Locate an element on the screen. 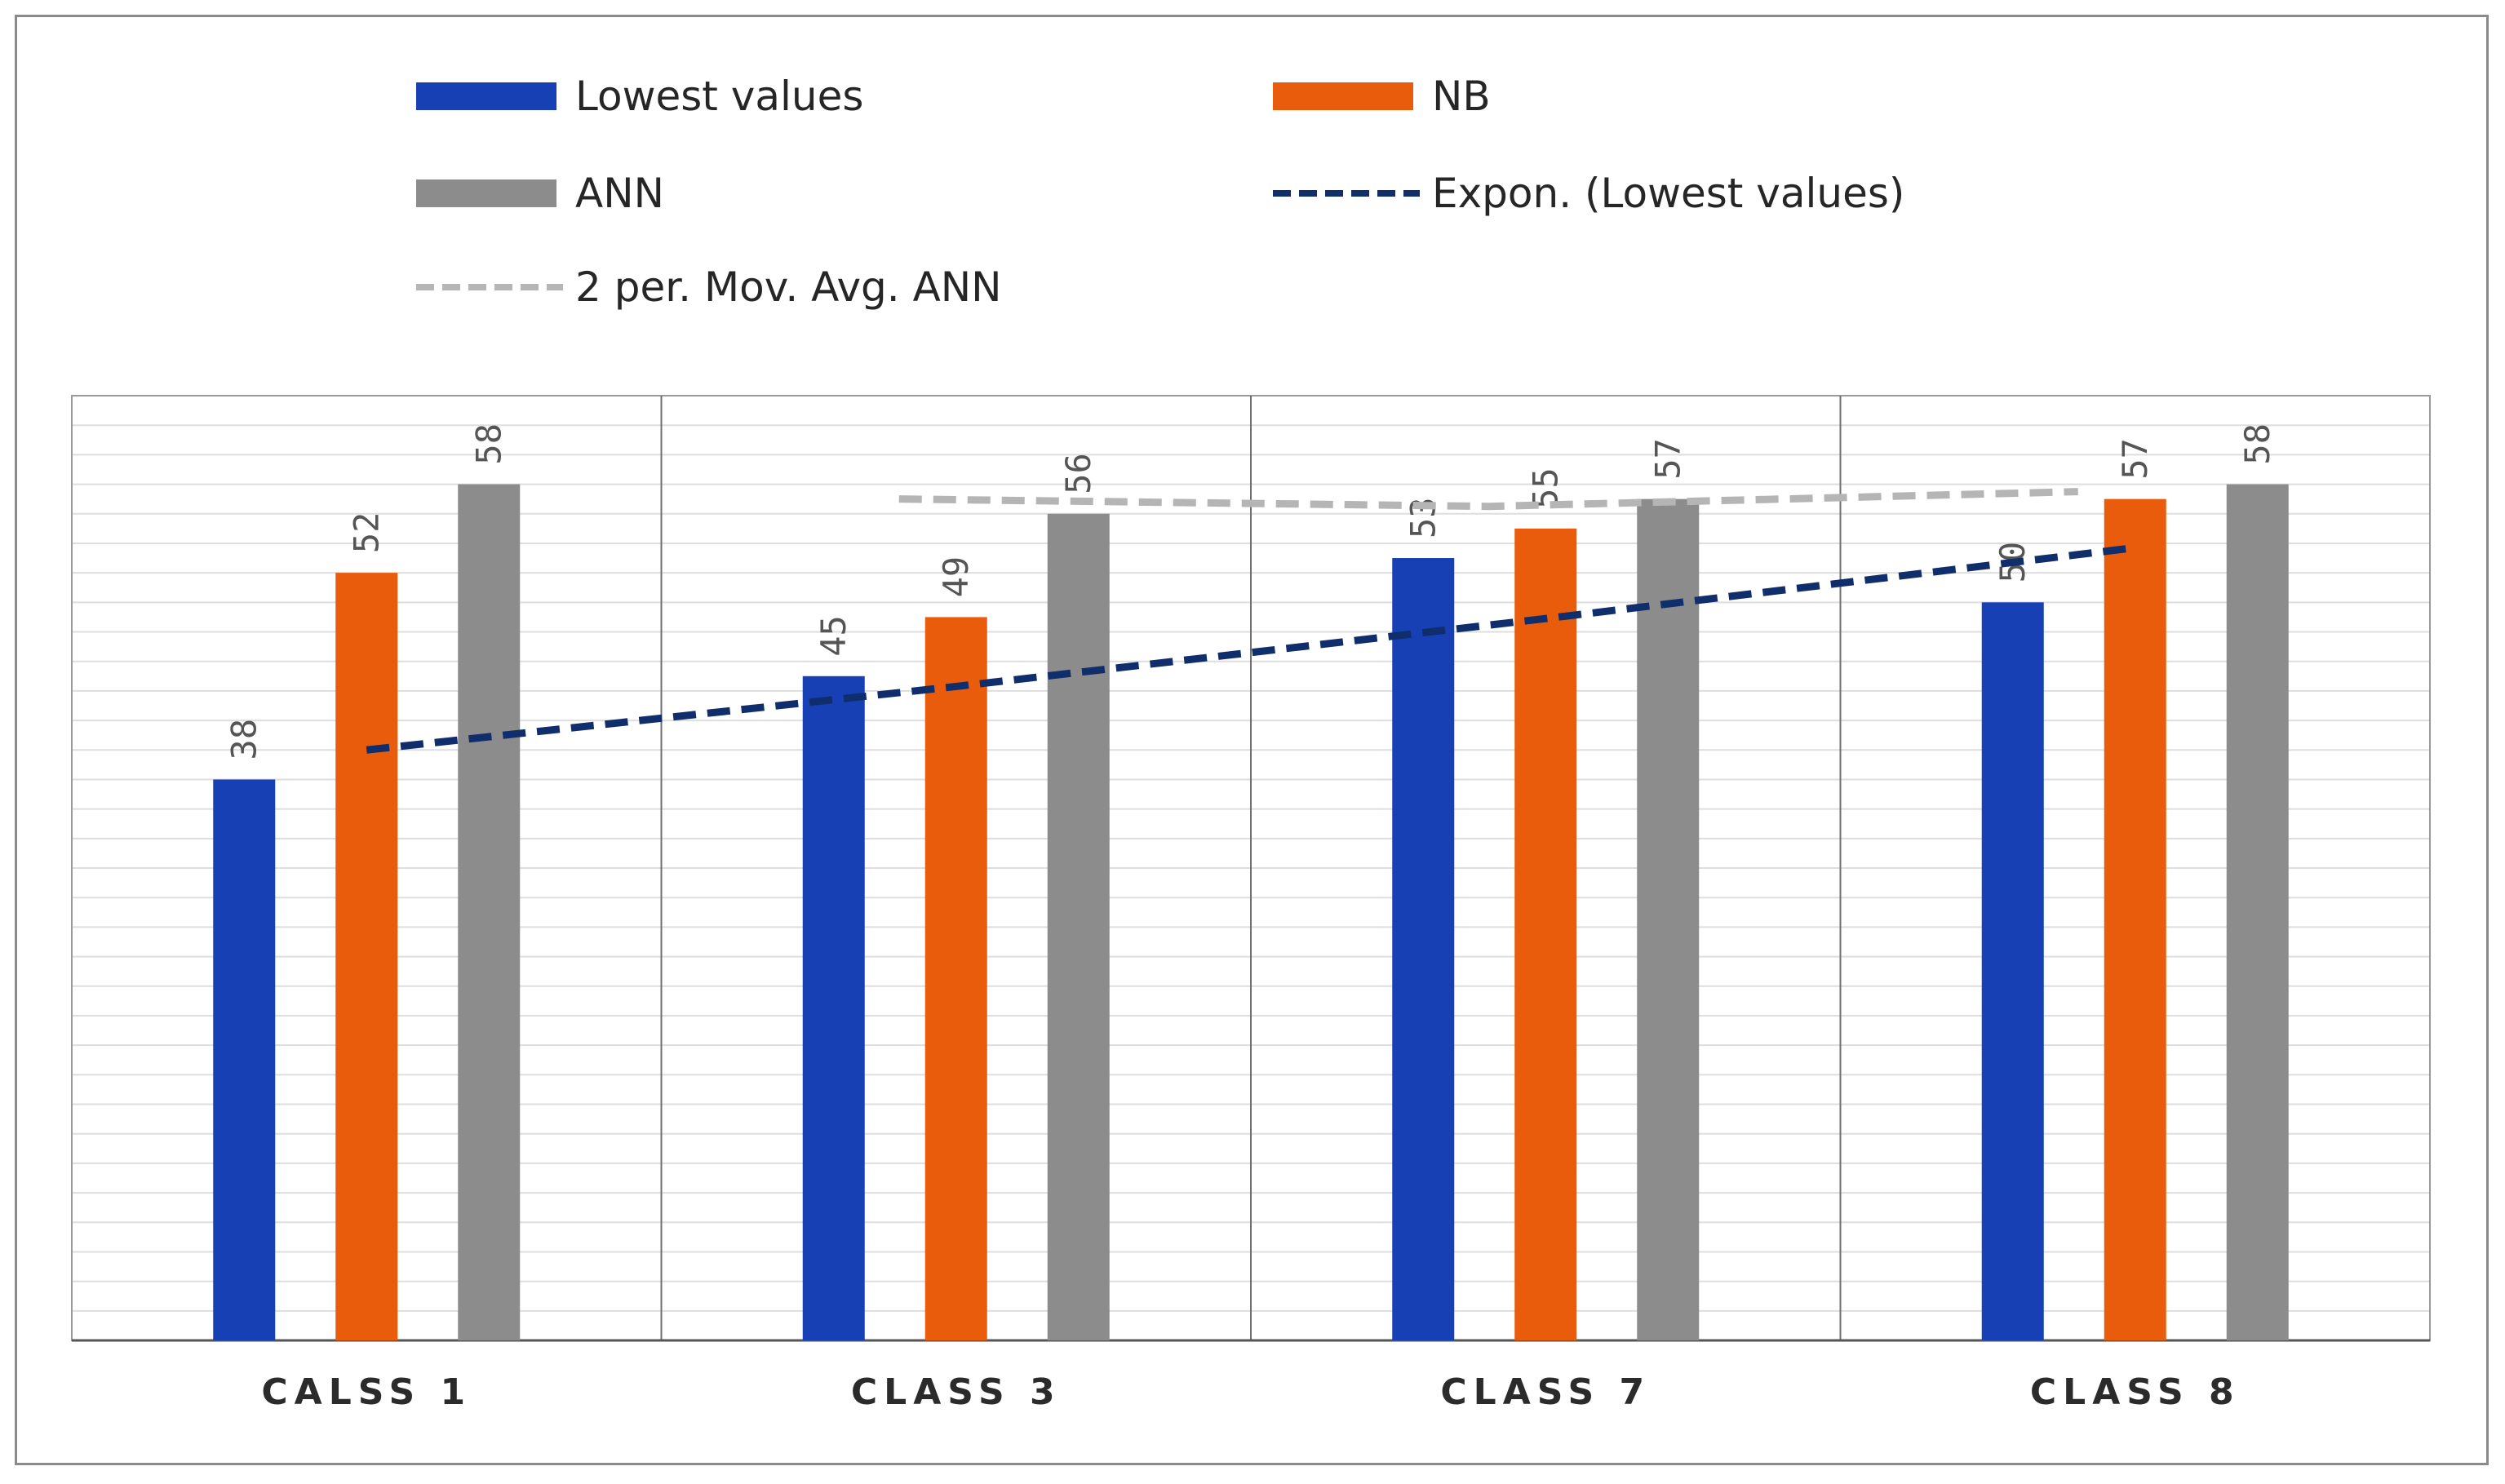  legend-label: 2 per. Mov. Avg. ANN is located at coordinates (788, 287).